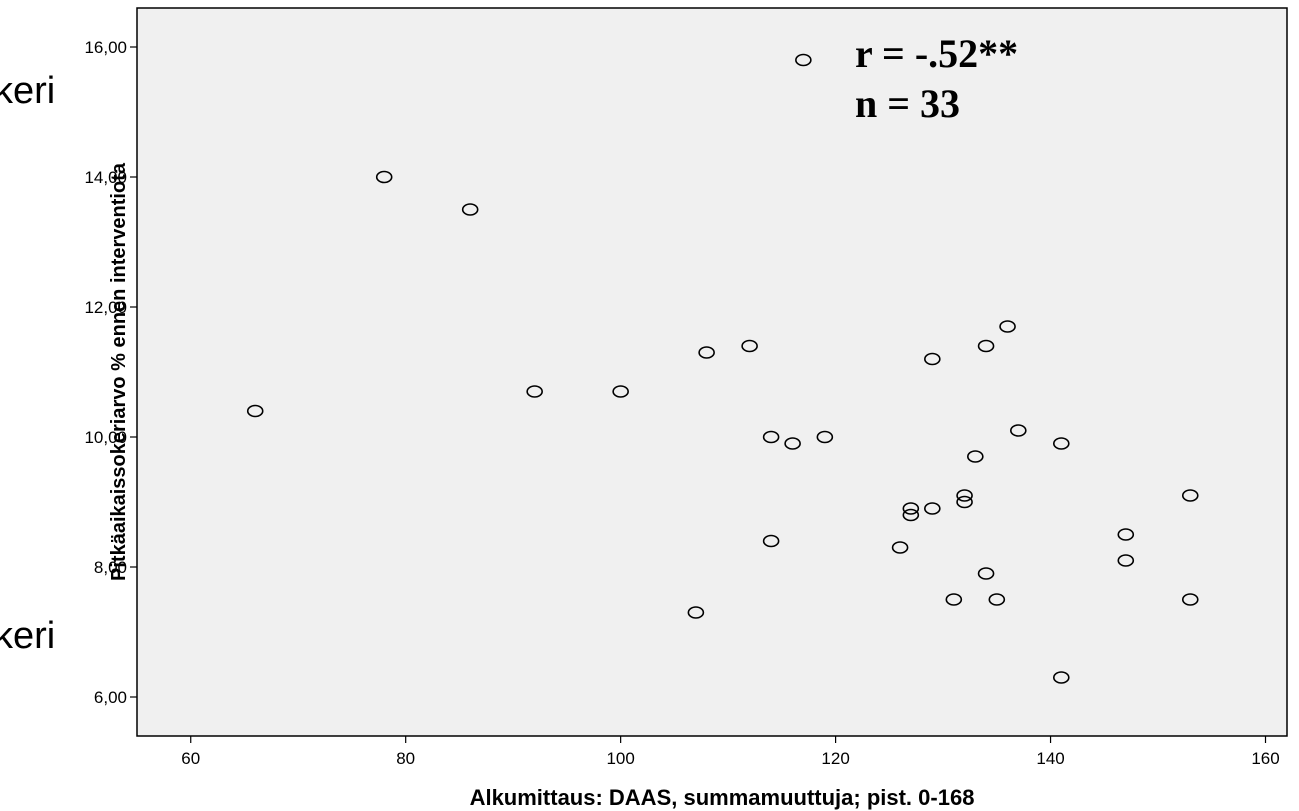 This screenshot has width=1299, height=811. I want to click on background-fragment-bottom: keri, so click(28, 636).